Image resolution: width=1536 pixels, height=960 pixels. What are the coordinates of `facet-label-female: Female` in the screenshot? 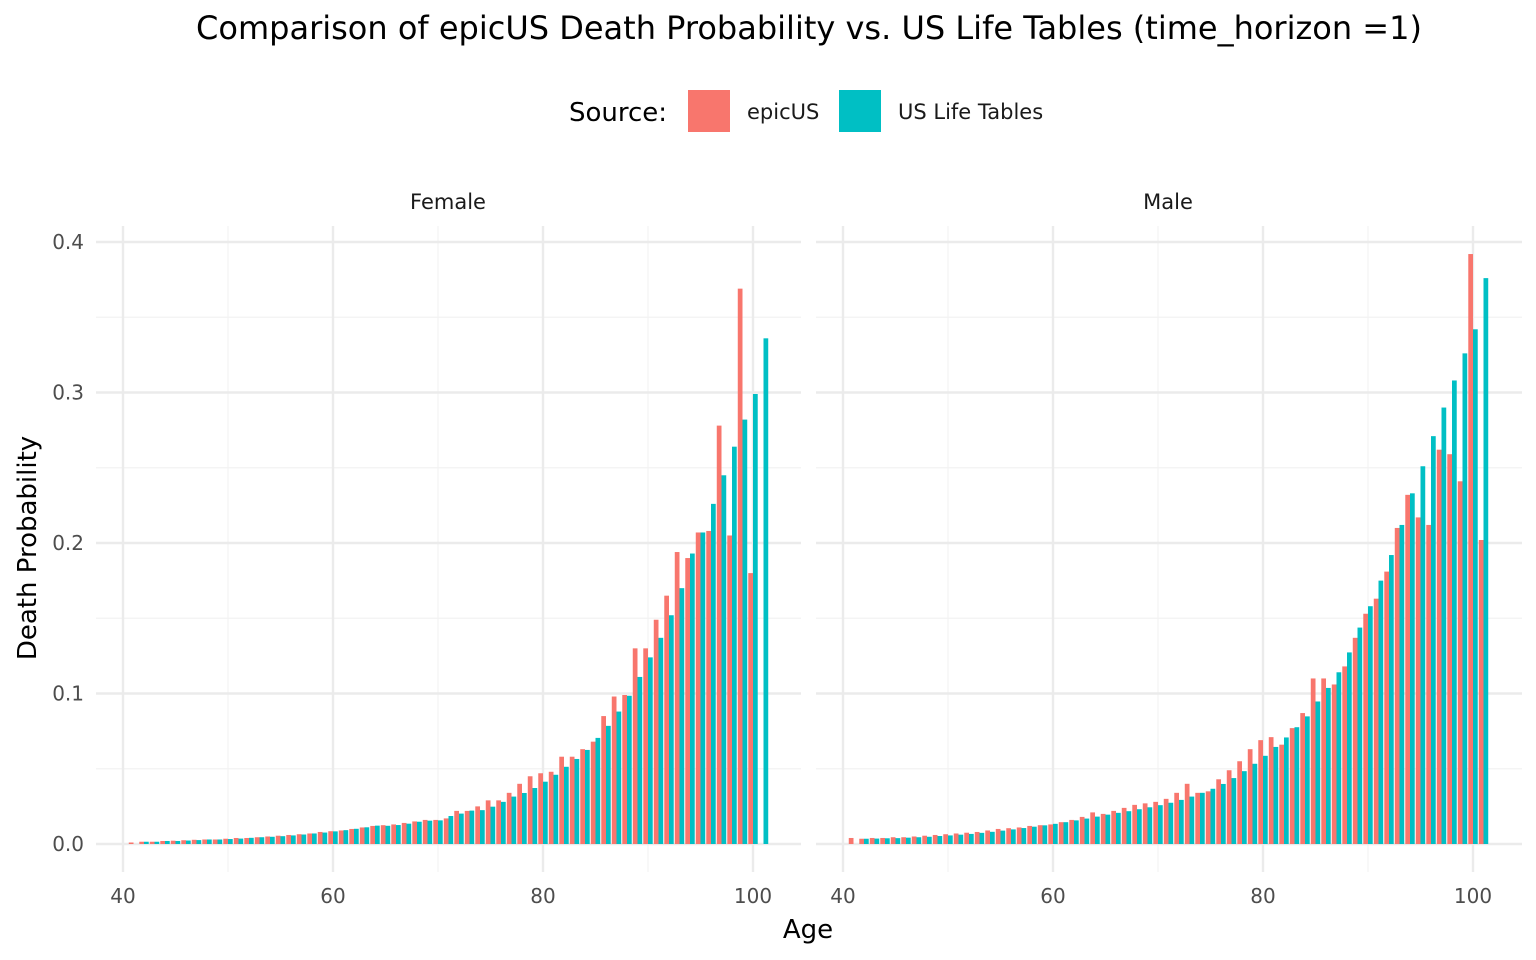 It's located at (448, 202).